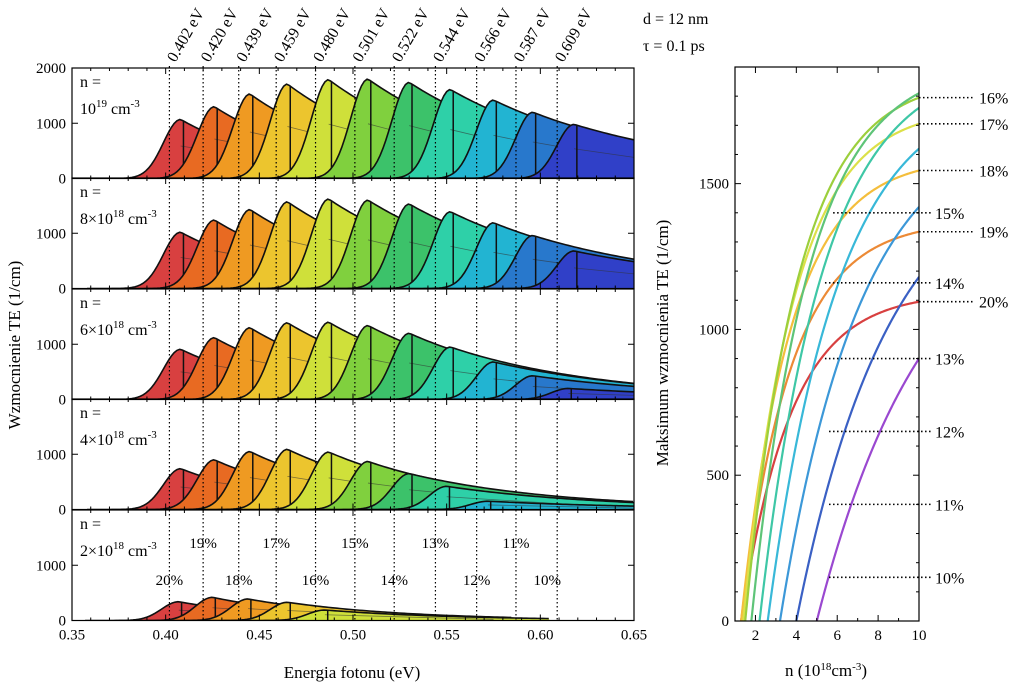 The width and height of the screenshot is (1023, 691). I want to click on right-x-axis-title: n (1018cm-3), so click(826, 670).